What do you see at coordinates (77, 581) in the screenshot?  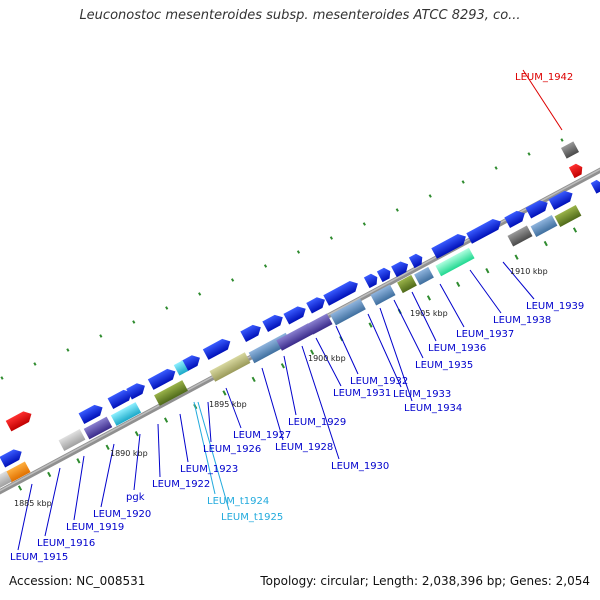 I see `accession-label: Accession: NC_008531` at bounding box center [77, 581].